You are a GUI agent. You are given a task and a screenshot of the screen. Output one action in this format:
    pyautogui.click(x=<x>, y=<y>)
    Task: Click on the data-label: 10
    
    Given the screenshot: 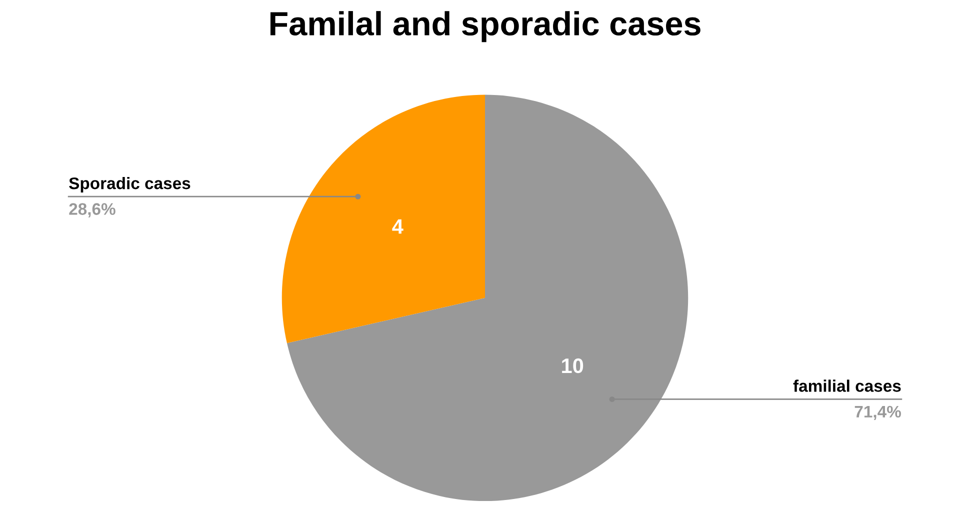 What is the action you would take?
    pyautogui.click(x=573, y=366)
    